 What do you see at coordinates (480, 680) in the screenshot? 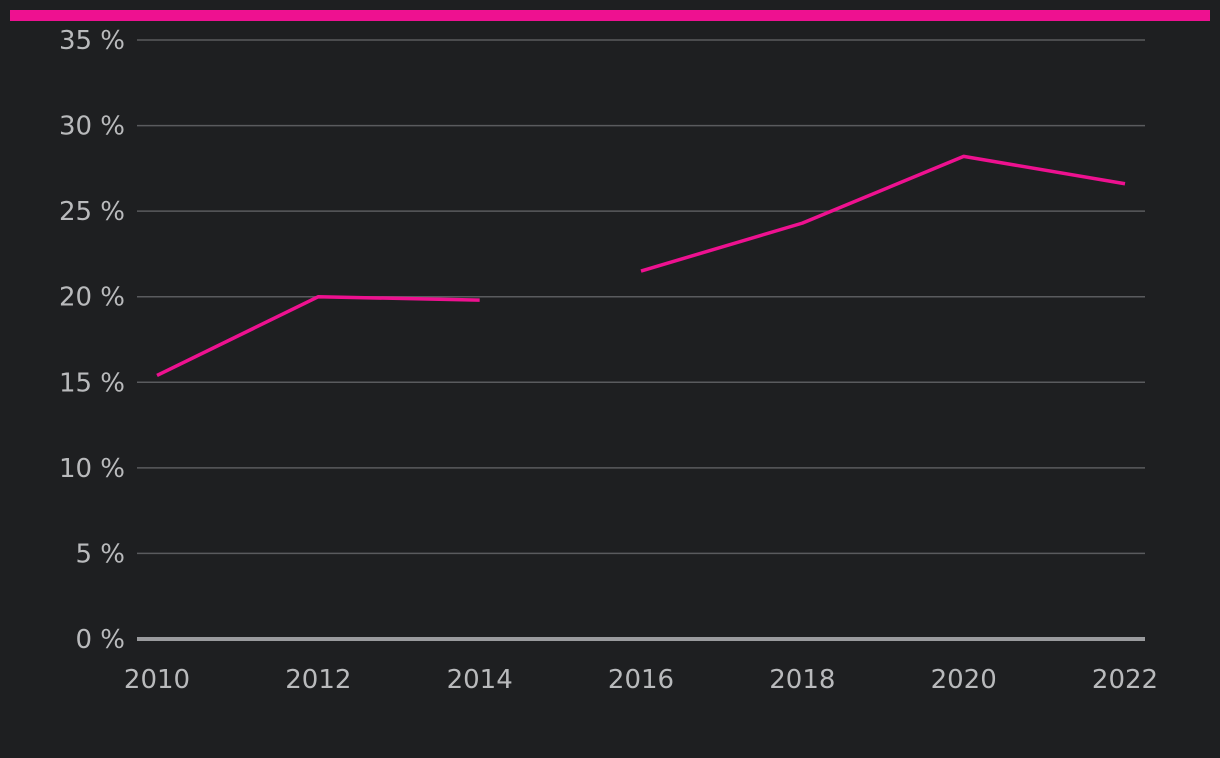
I see `x-tick-label: 2014` at bounding box center [480, 680].